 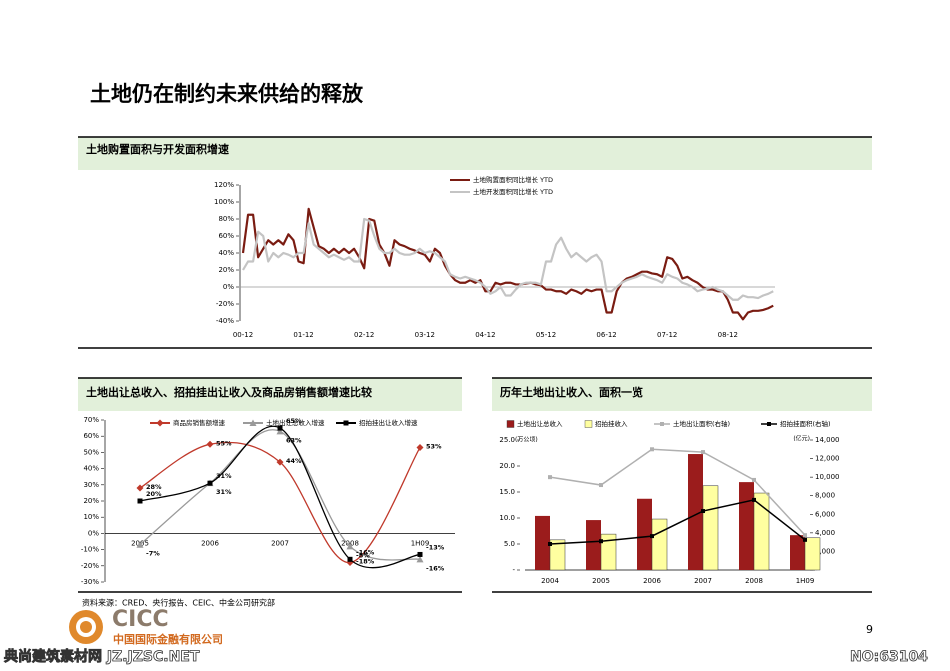 I want to click on data-label: 65%, so click(x=294, y=421).